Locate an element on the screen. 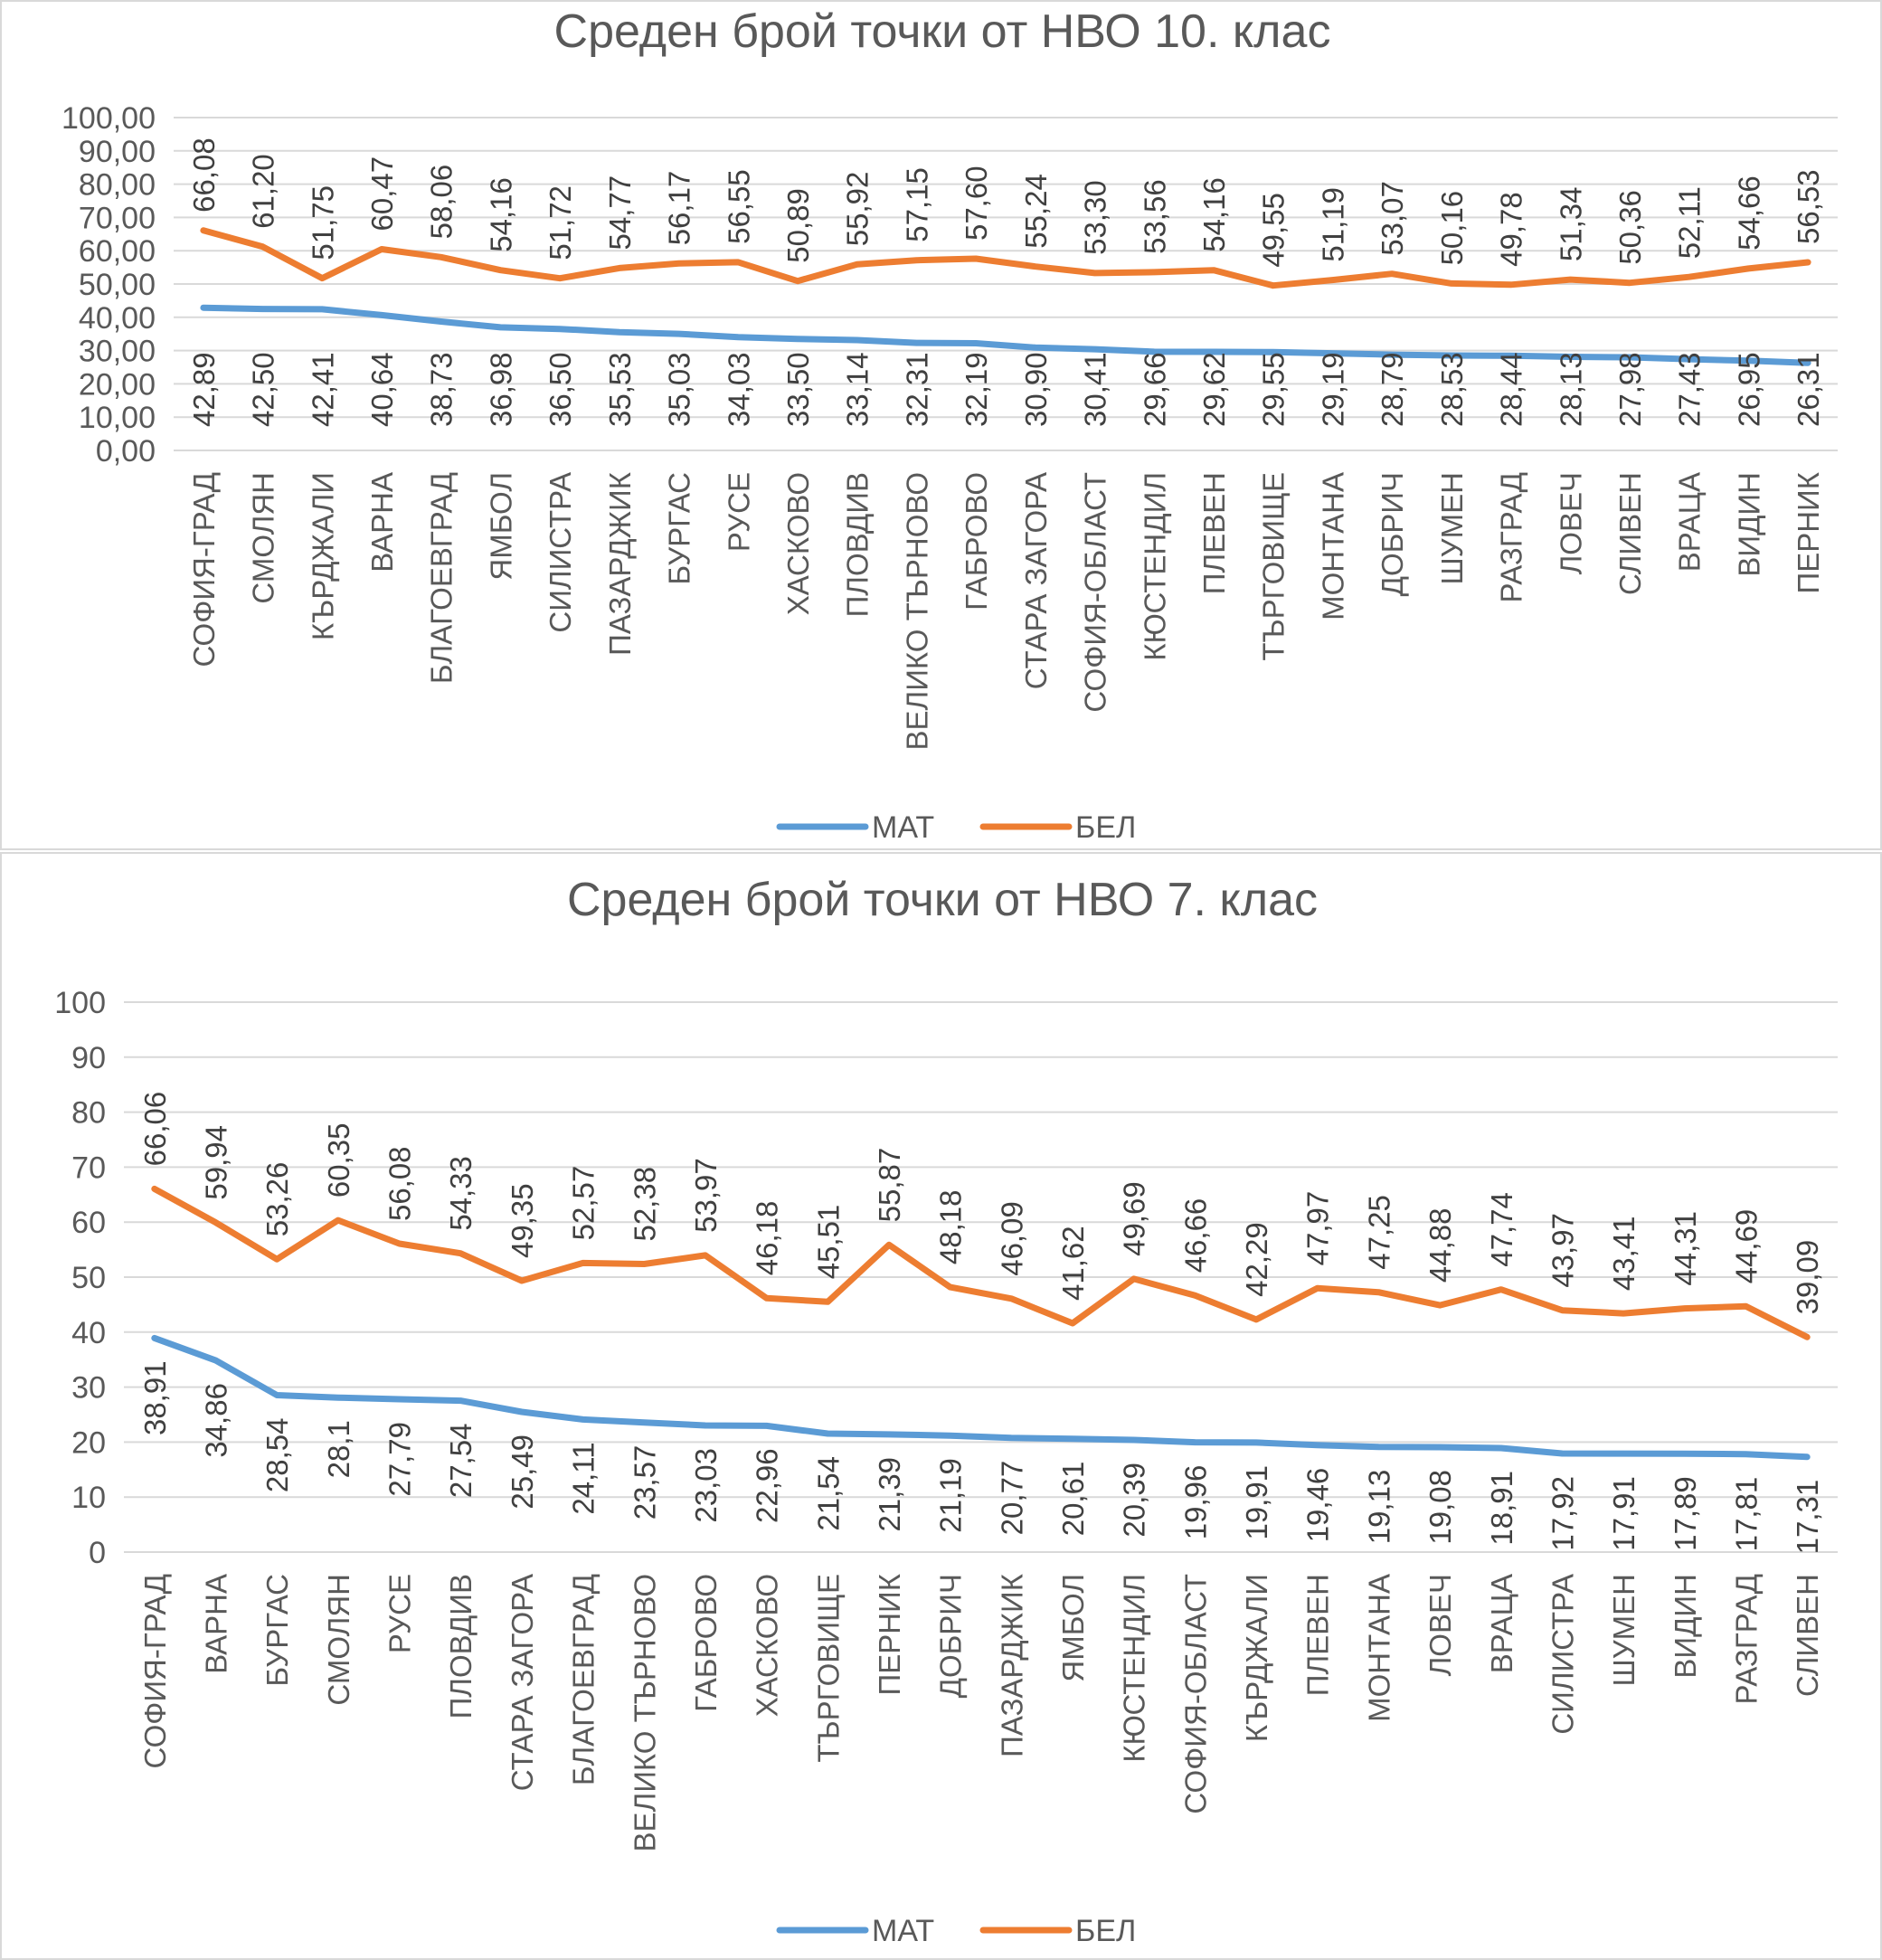 This screenshot has height=1960, width=1882. data-label-bel: 56,55 is located at coordinates (738, 207).